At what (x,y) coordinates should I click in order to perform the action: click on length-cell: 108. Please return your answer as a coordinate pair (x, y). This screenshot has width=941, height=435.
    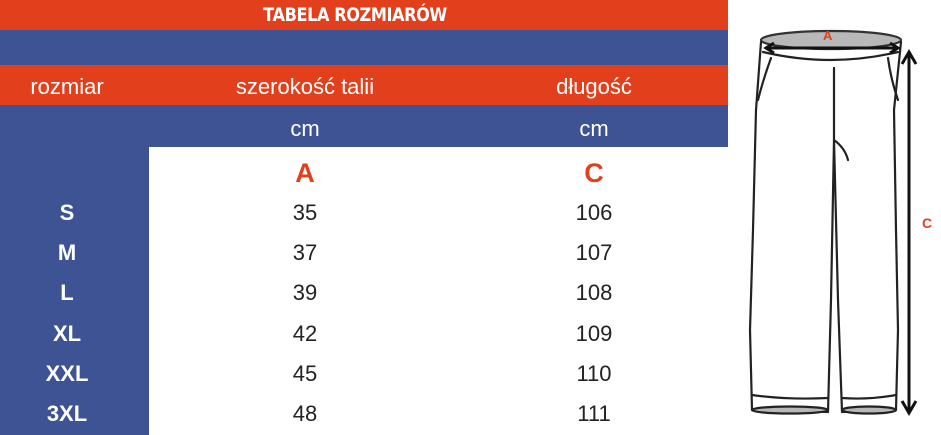
    Looking at the image, I should click on (594, 293).